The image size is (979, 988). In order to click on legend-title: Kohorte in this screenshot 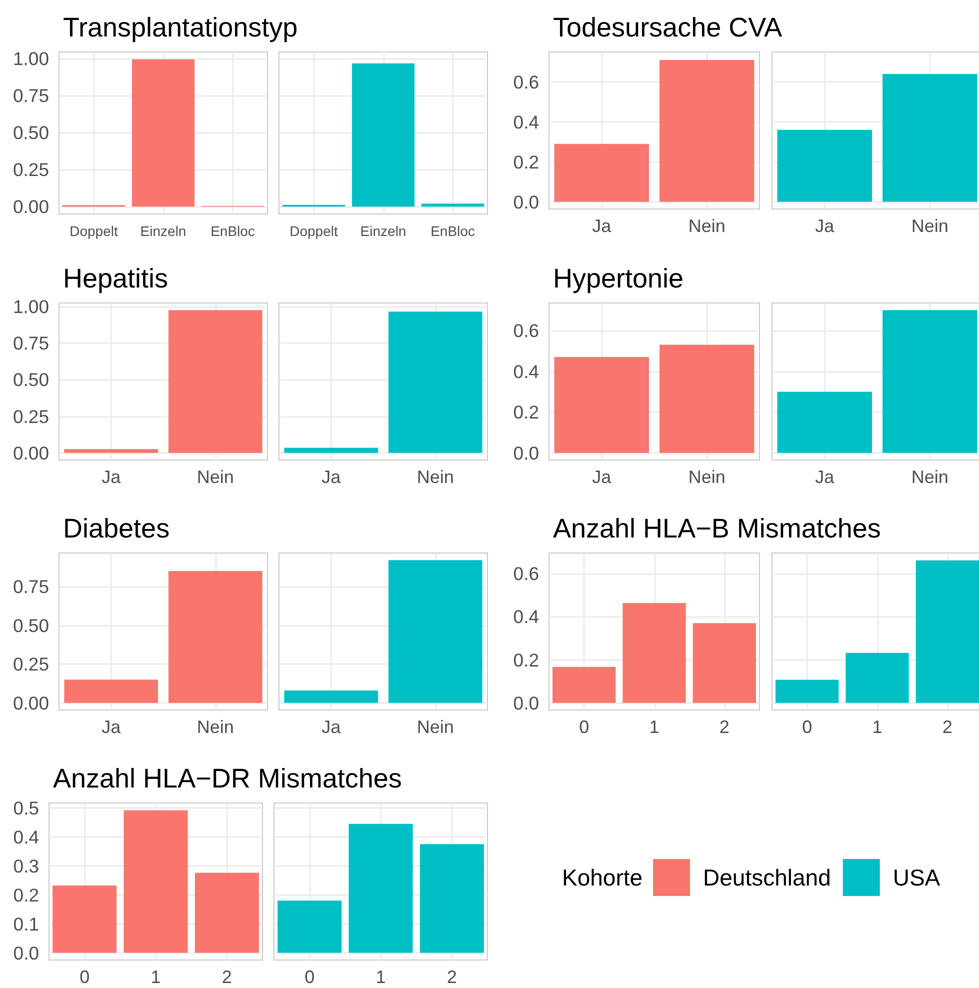, I will do `click(602, 877)`.